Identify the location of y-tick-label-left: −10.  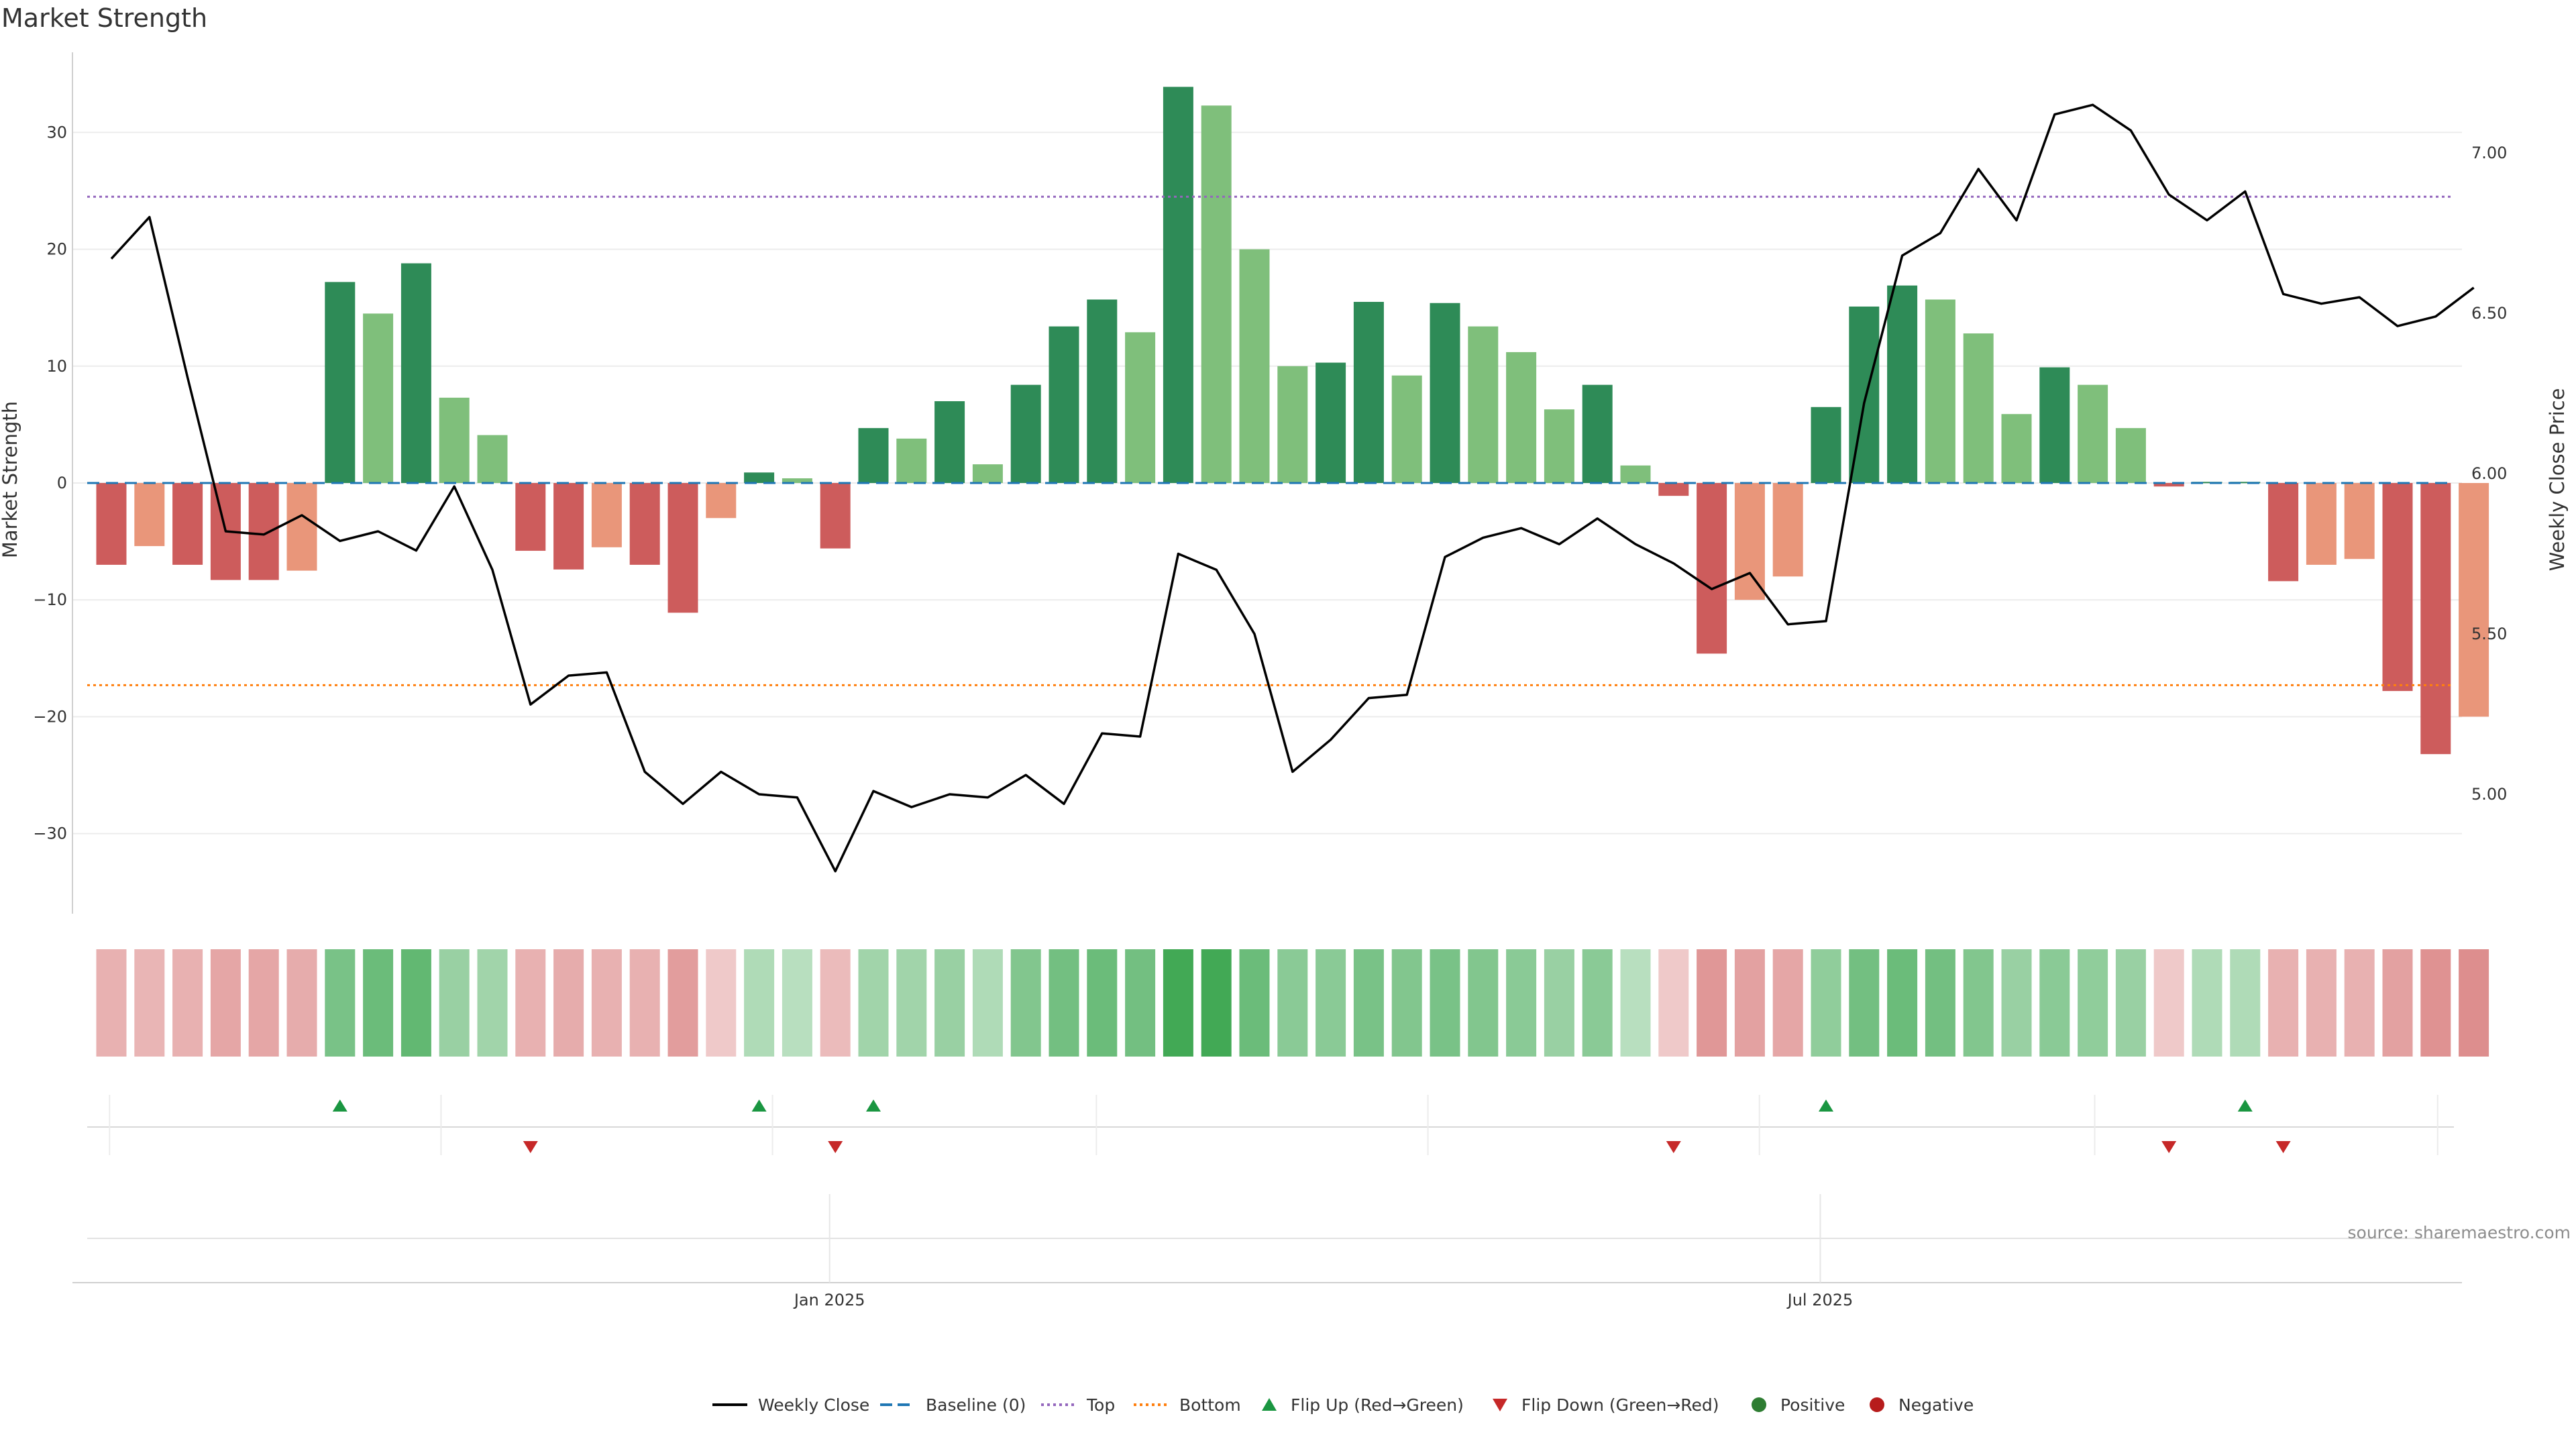
(50, 599).